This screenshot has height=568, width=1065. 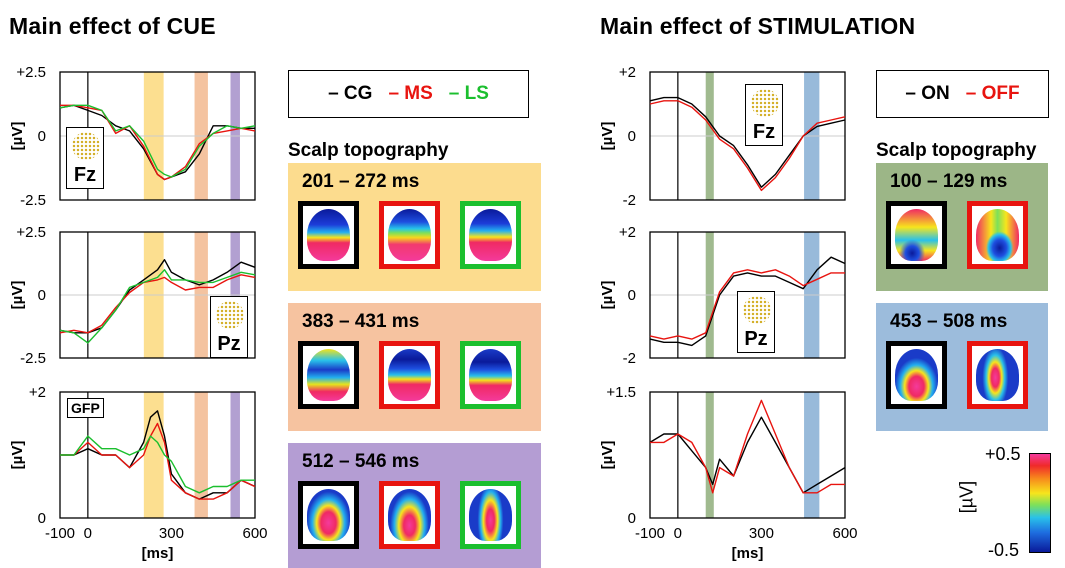 I want to click on cue-topo-panel-2: 383 – 431 ms, so click(x=414, y=367).